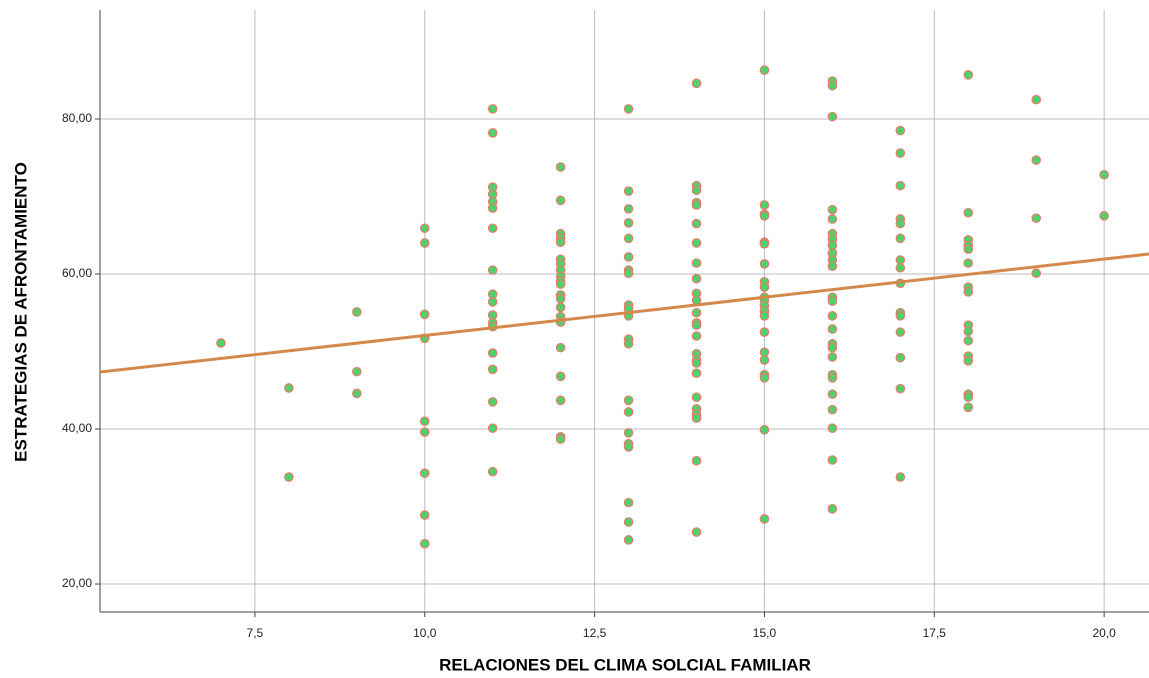  What do you see at coordinates (77, 273) in the screenshot?
I see `y-tick-label: 60,00` at bounding box center [77, 273].